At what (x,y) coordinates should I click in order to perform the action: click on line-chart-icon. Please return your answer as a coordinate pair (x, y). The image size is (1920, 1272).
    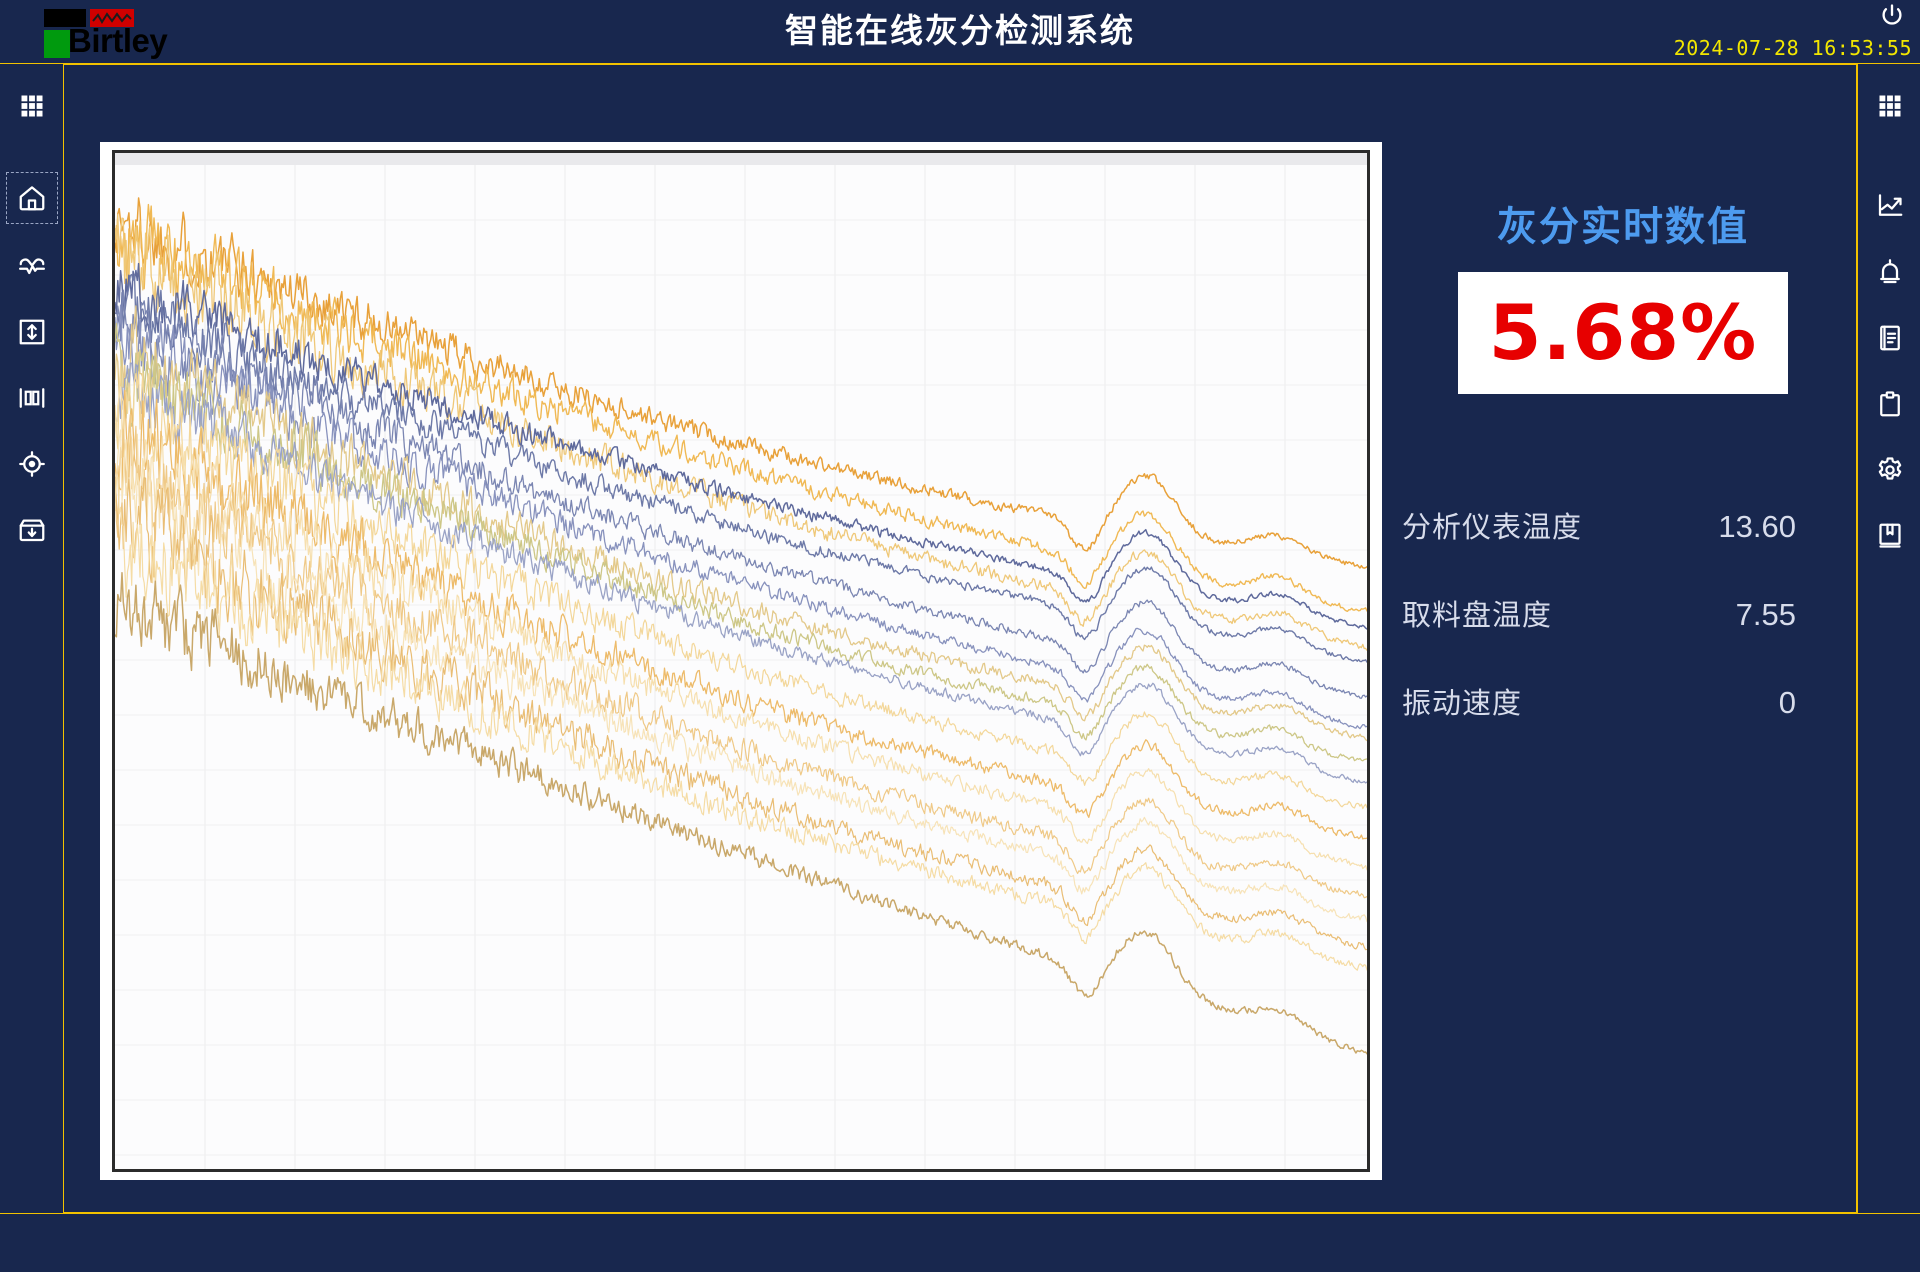
    Looking at the image, I should click on (1890, 205).